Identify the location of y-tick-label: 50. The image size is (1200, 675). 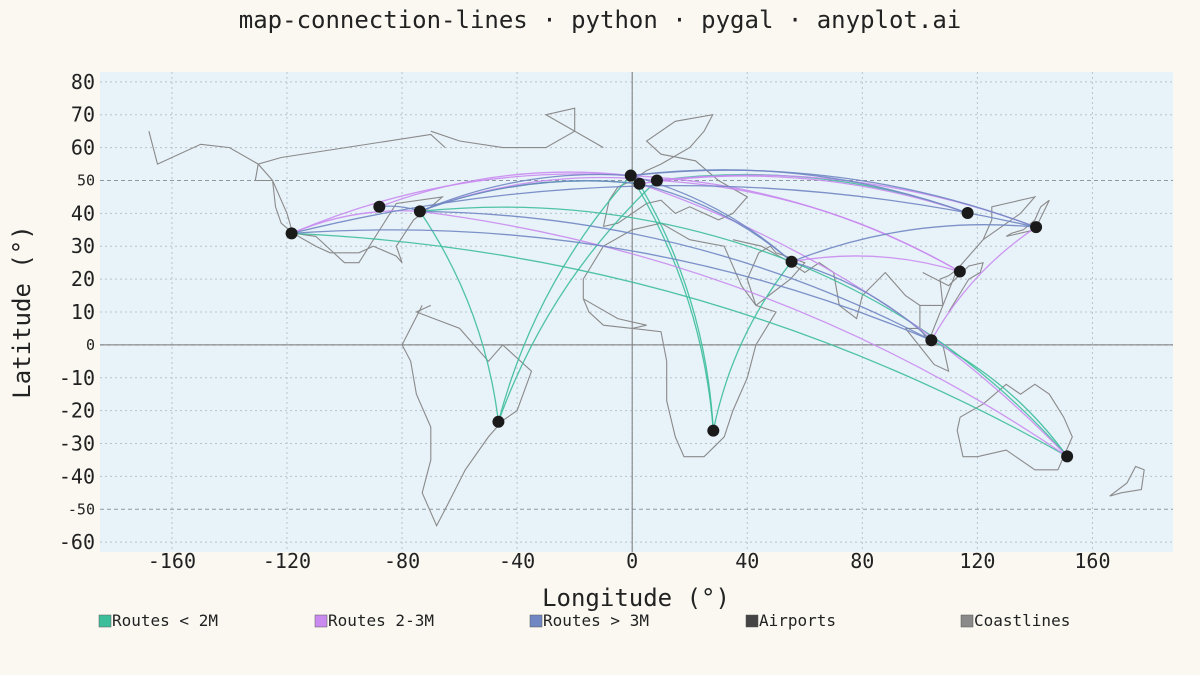
(86, 180).